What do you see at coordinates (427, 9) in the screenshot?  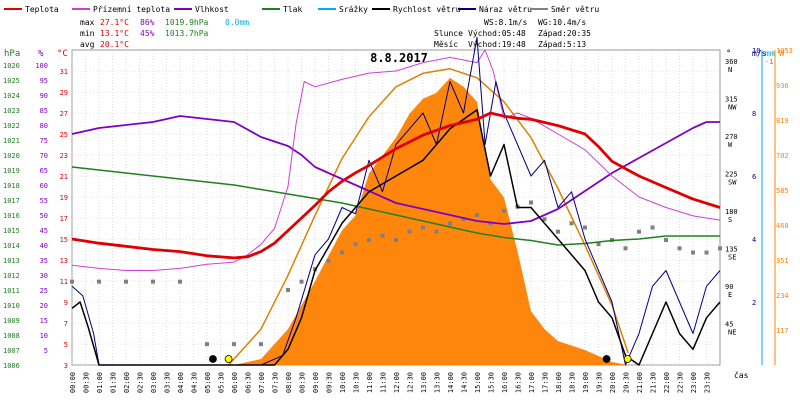 I see `legend-label-wind_speed: Rychlost větru` at bounding box center [427, 9].